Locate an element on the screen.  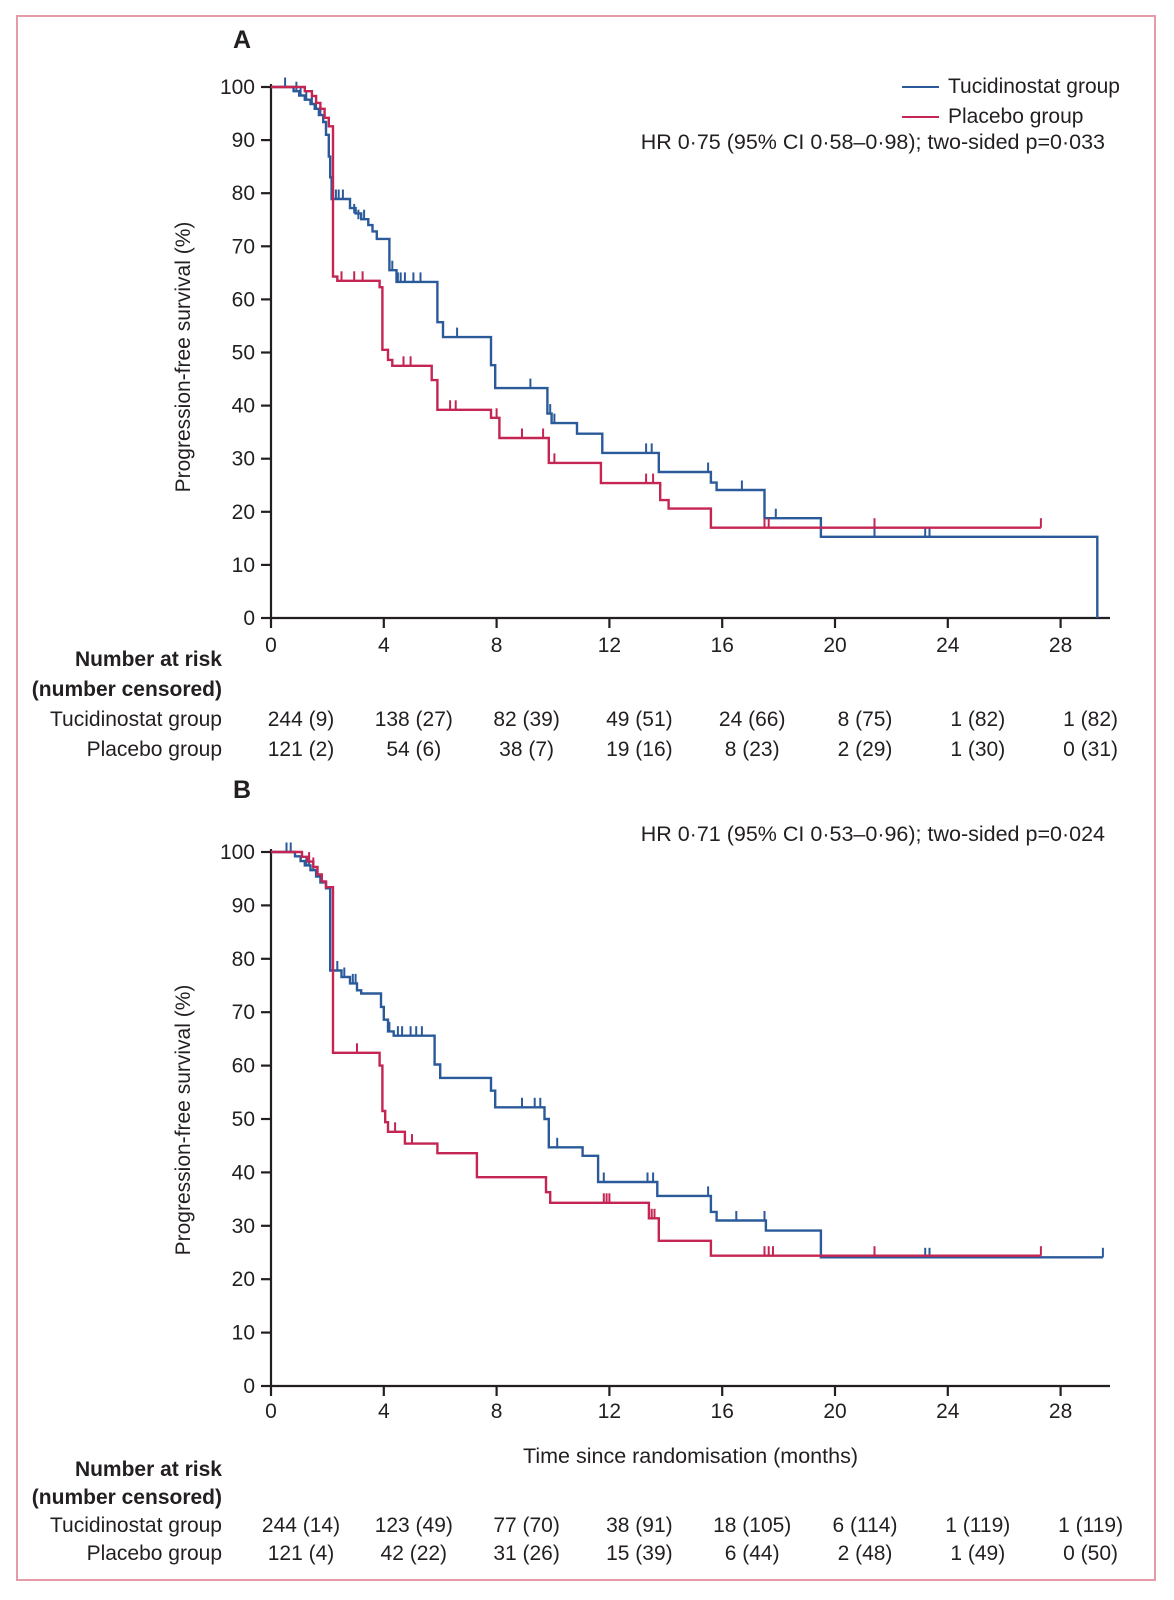
x-axis-title: Time since randomisation (months) is located at coordinates (690, 1456).